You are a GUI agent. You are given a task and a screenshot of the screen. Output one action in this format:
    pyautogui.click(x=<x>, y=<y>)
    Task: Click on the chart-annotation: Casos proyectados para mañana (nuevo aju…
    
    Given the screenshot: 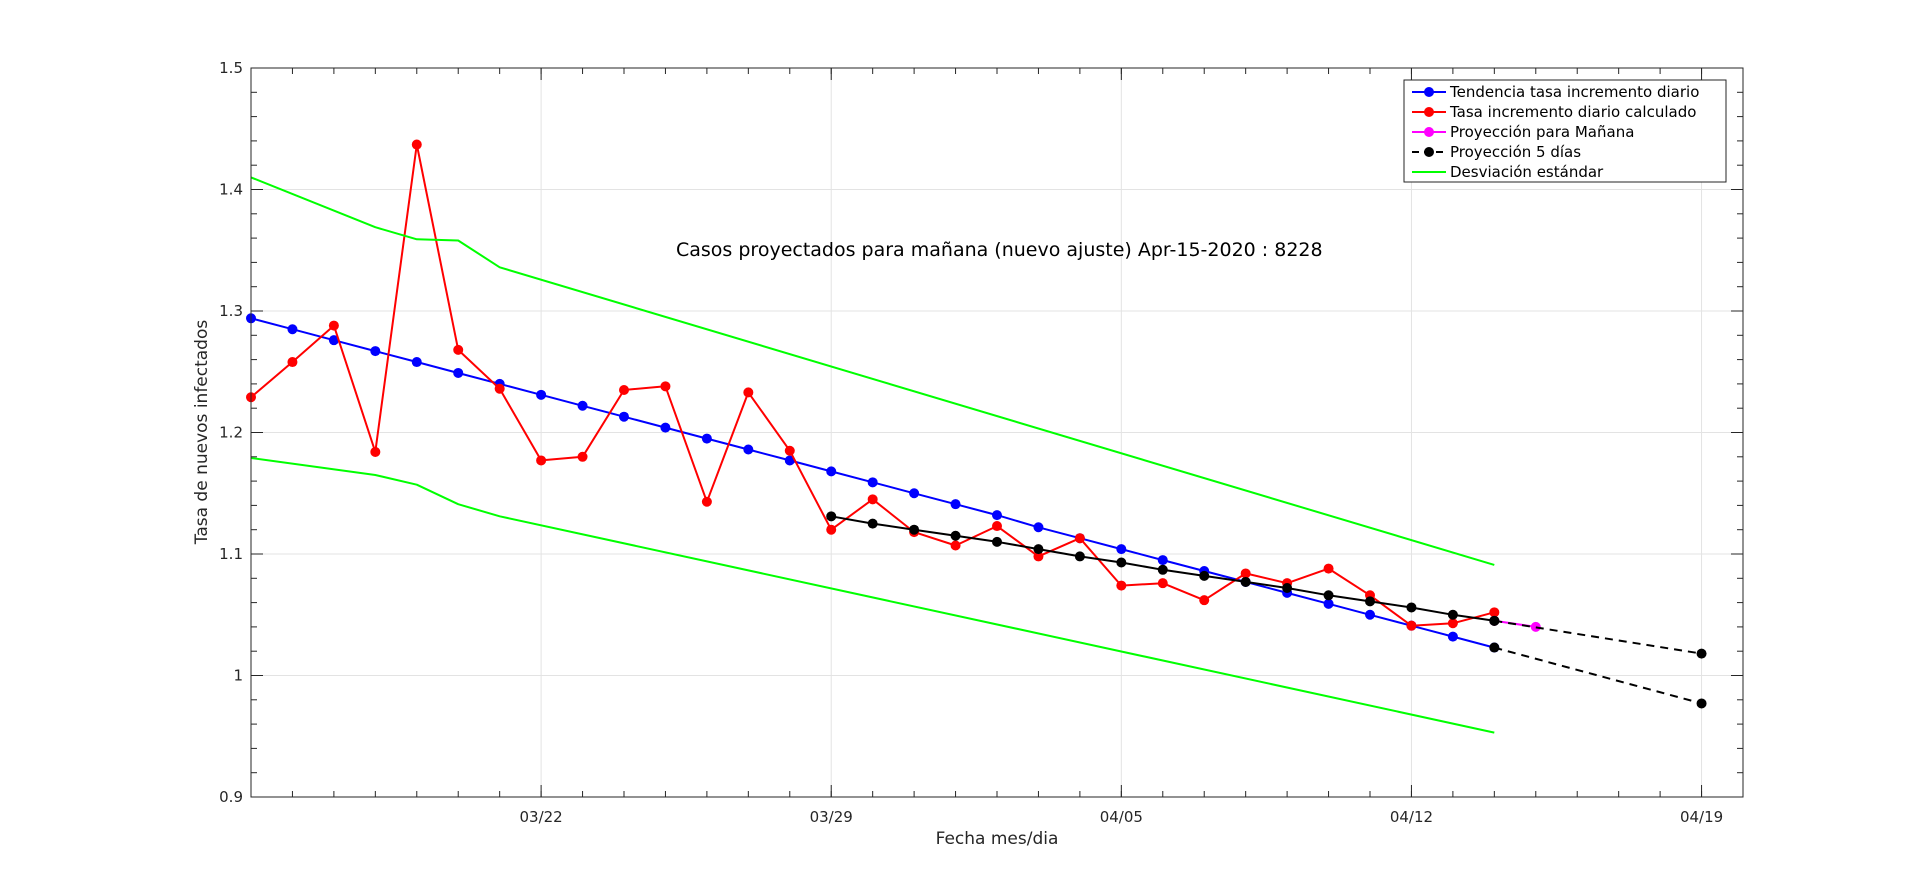 What is the action you would take?
    pyautogui.click(x=999, y=250)
    